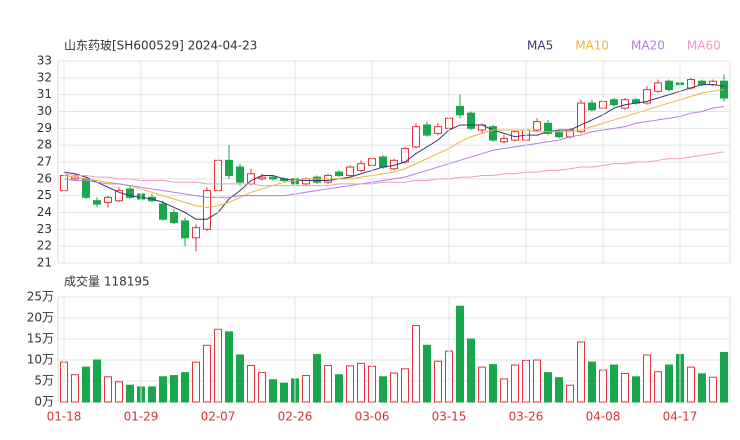 This screenshot has width=740, height=440. What do you see at coordinates (40, 297) in the screenshot?
I see `y-tick-label: 25万` at bounding box center [40, 297].